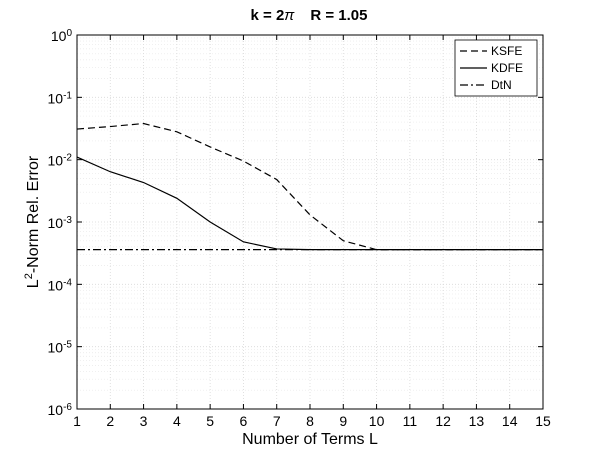 This screenshot has width=598, height=455. I want to click on x-tick-label: 14, so click(510, 421).